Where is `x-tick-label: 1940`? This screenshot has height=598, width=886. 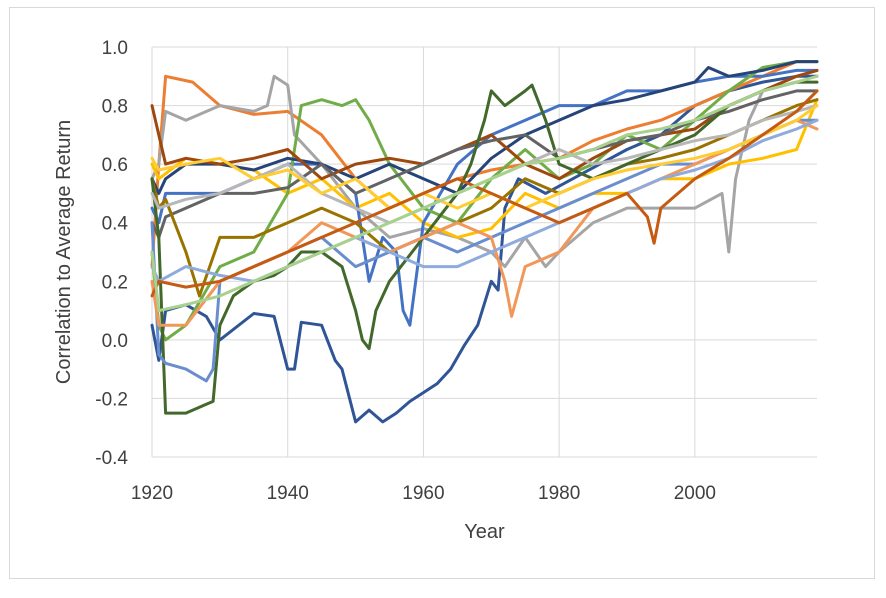
x-tick-label: 1940 is located at coordinates (288, 493).